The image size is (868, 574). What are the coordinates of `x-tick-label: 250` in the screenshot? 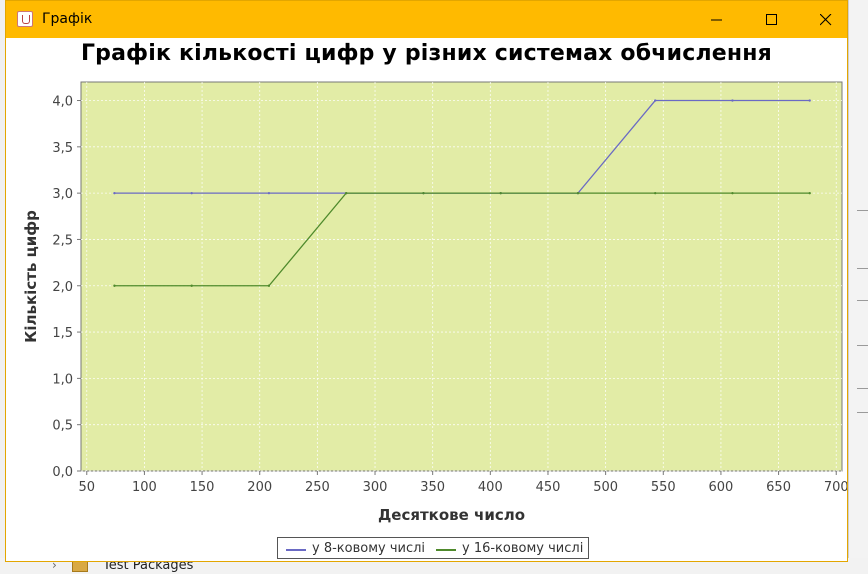 It's located at (317, 487).